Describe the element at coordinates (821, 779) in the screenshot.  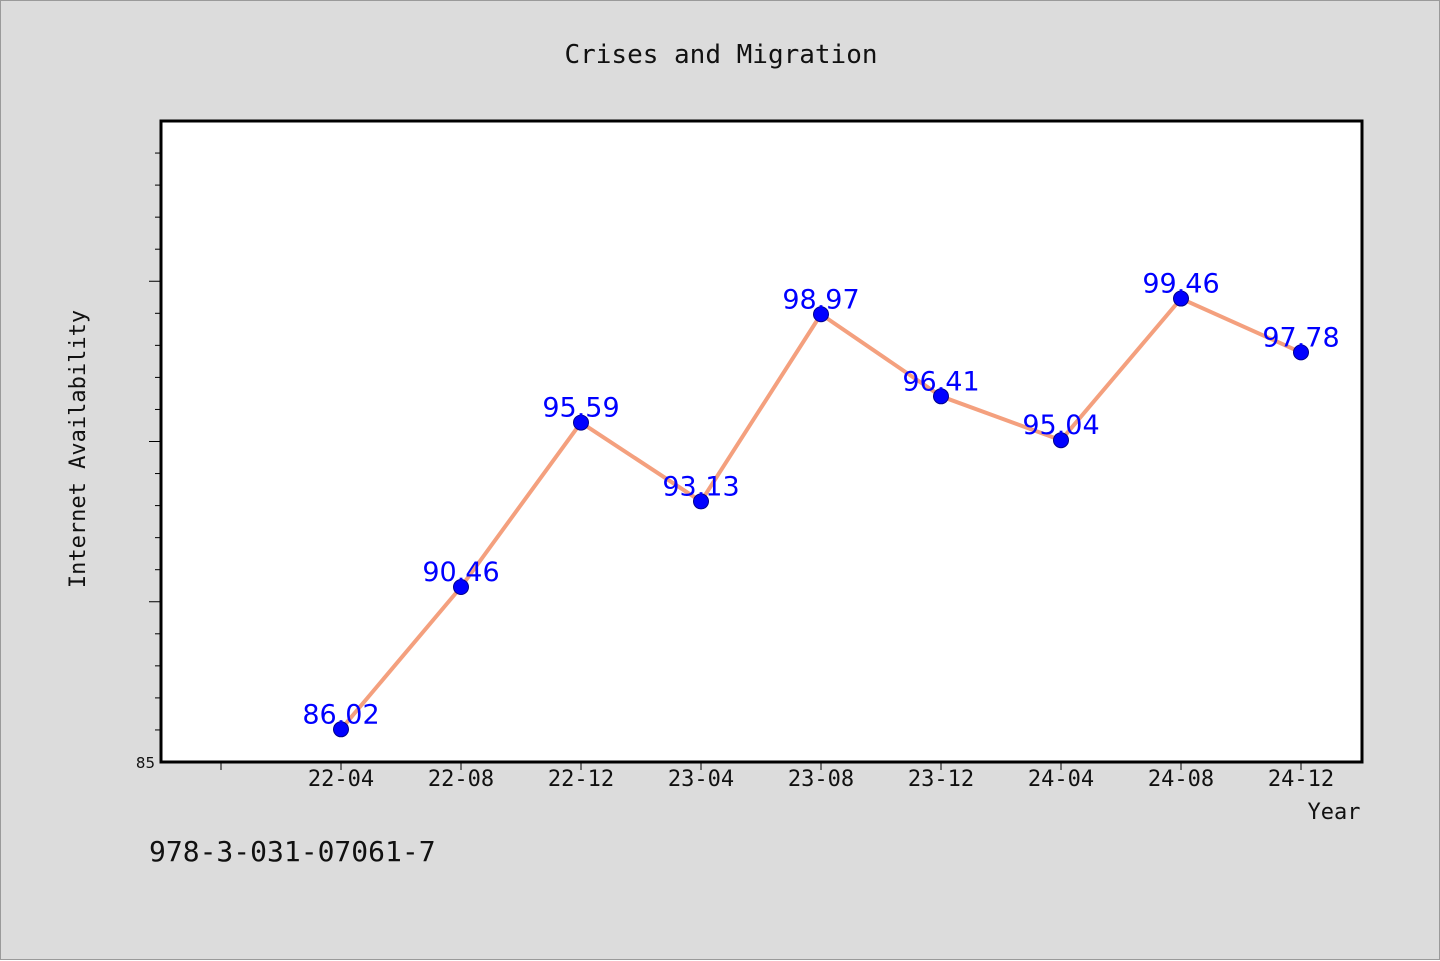
I see `x-tick-label: 23-08` at that location.